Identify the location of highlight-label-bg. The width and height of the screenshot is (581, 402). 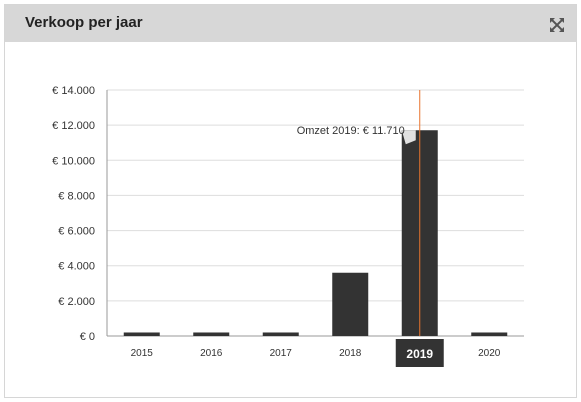
(419, 353).